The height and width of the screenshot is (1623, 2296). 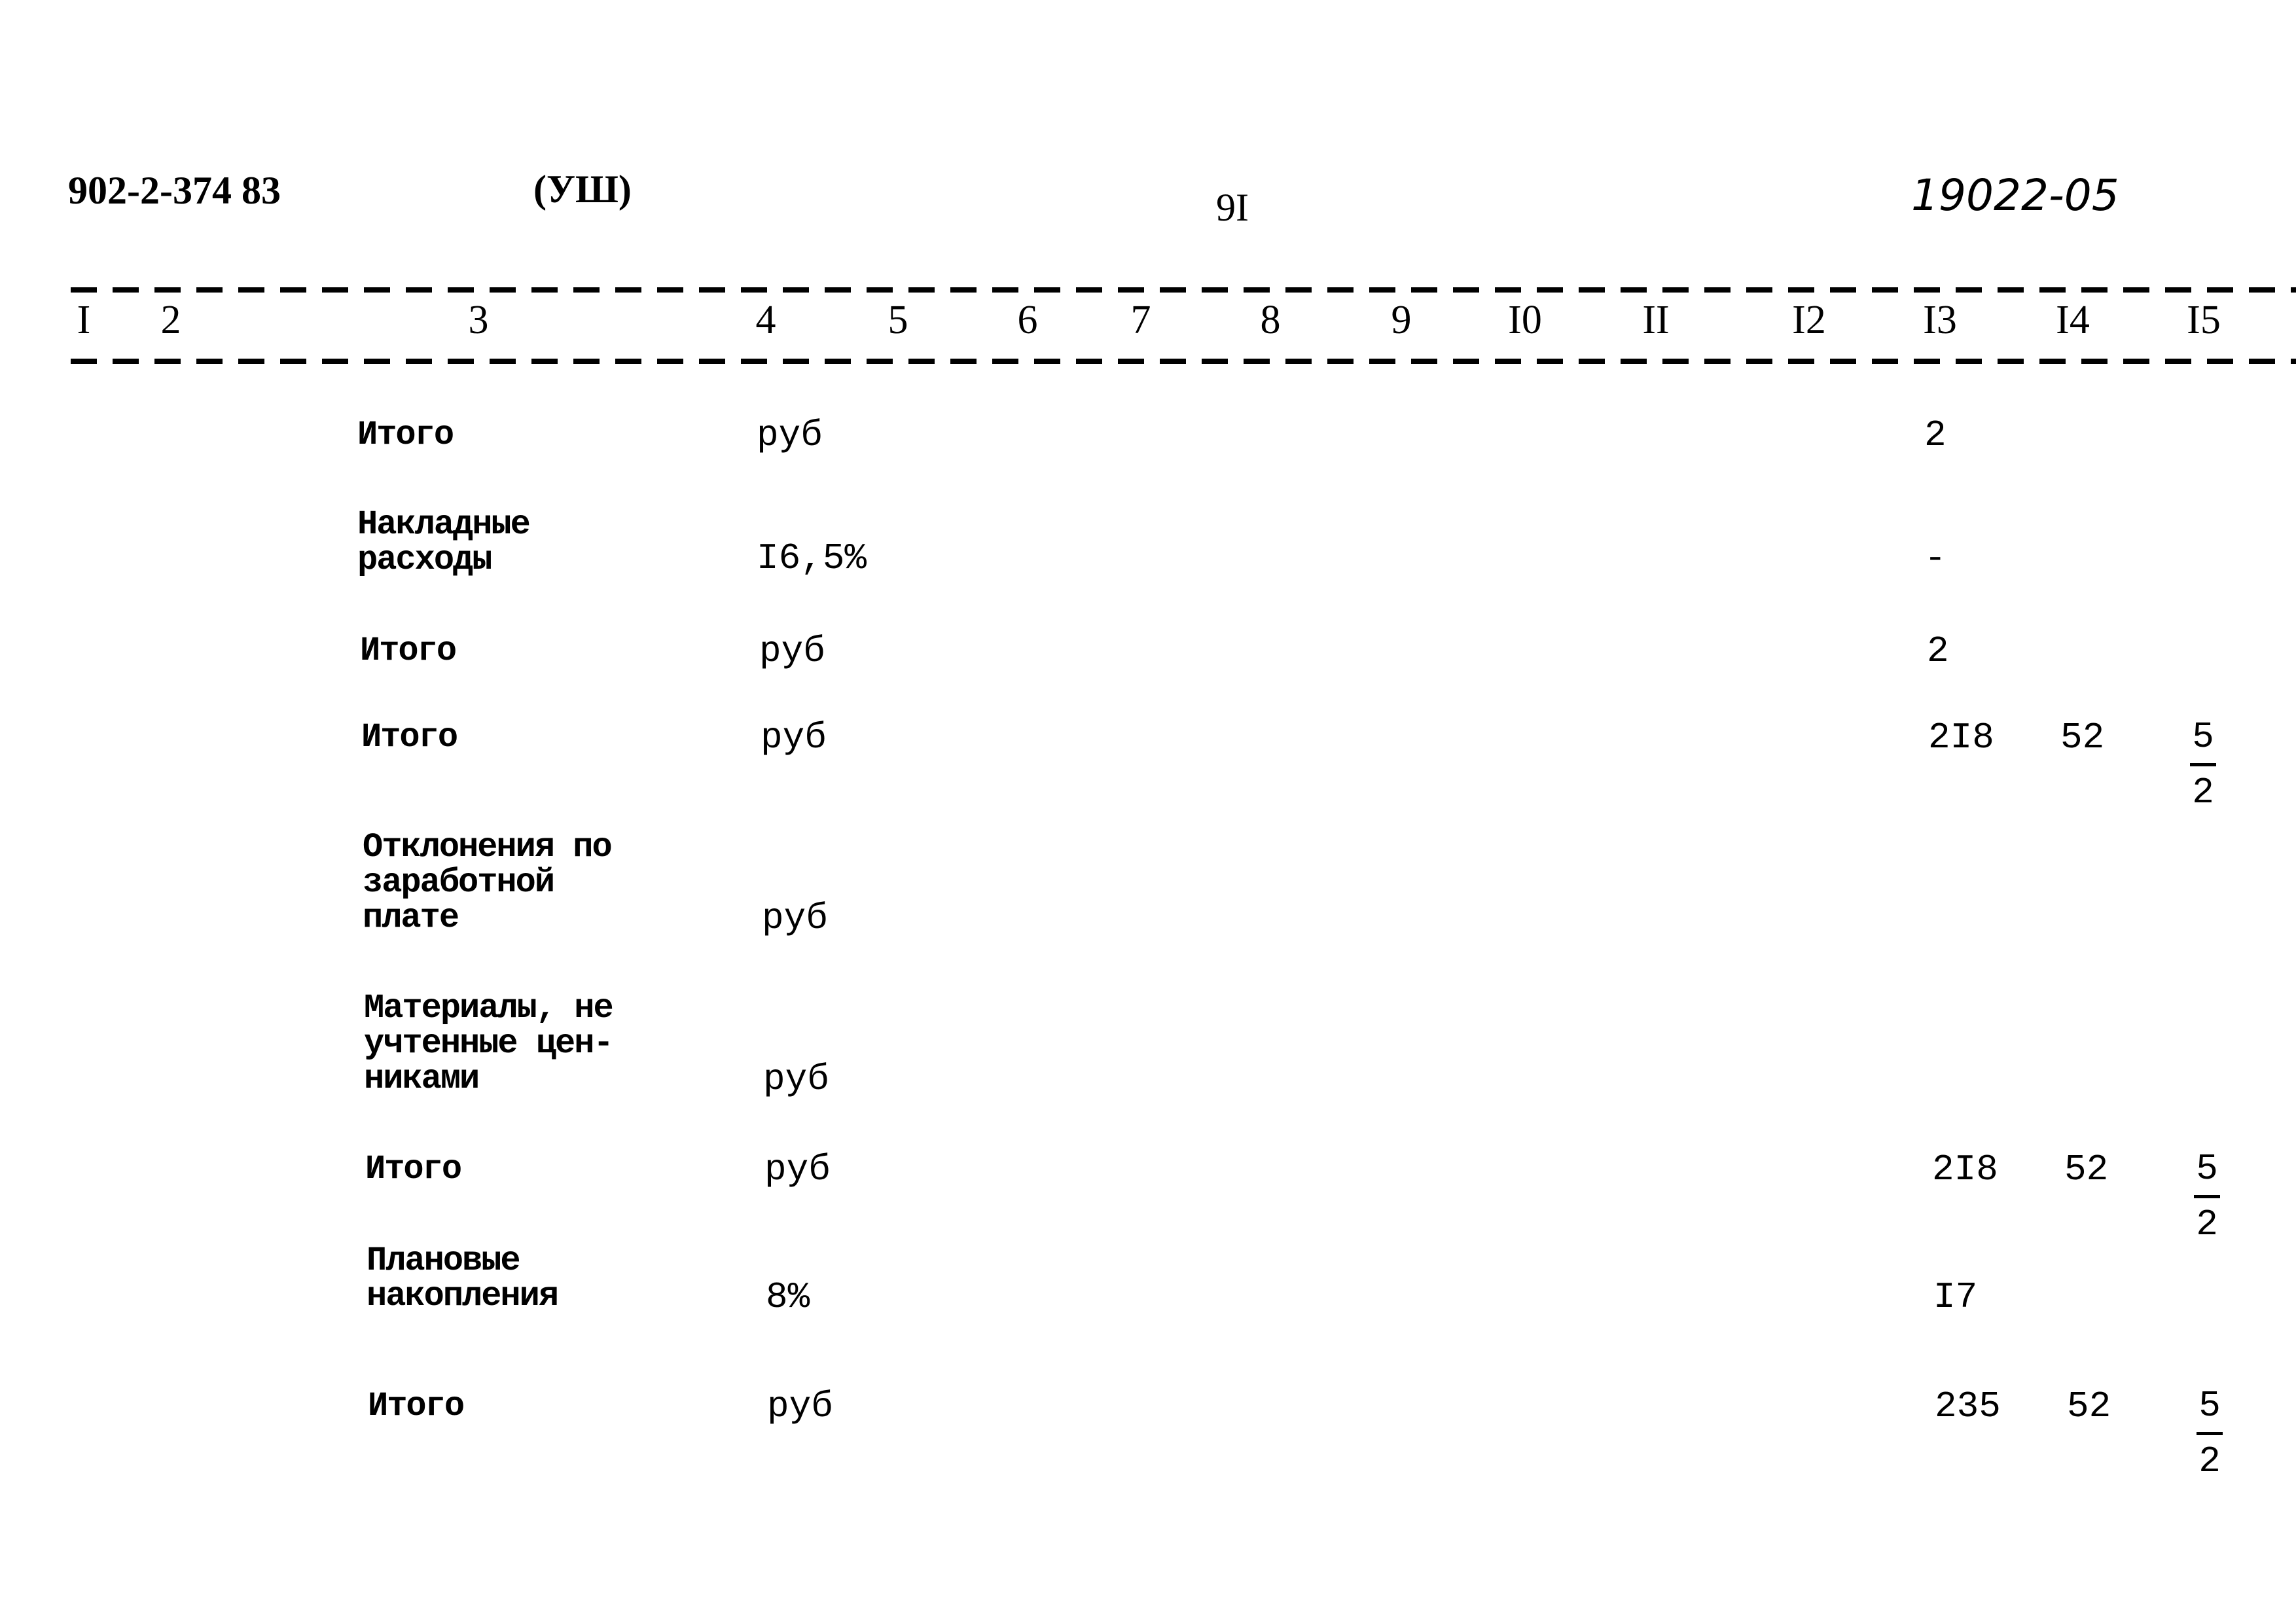 What do you see at coordinates (489, 1043) in the screenshot?
I see `row-label: учтенные цен-` at bounding box center [489, 1043].